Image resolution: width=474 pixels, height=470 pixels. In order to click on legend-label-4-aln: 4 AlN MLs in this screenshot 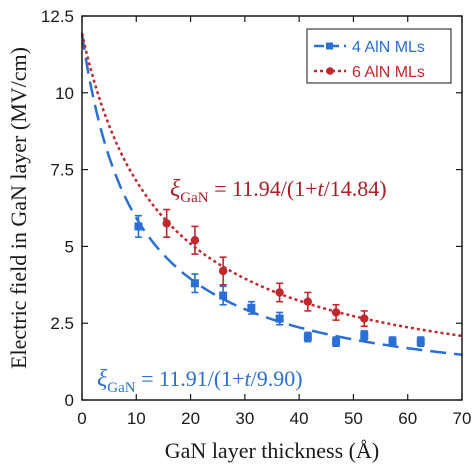, I will do `click(388, 47)`.